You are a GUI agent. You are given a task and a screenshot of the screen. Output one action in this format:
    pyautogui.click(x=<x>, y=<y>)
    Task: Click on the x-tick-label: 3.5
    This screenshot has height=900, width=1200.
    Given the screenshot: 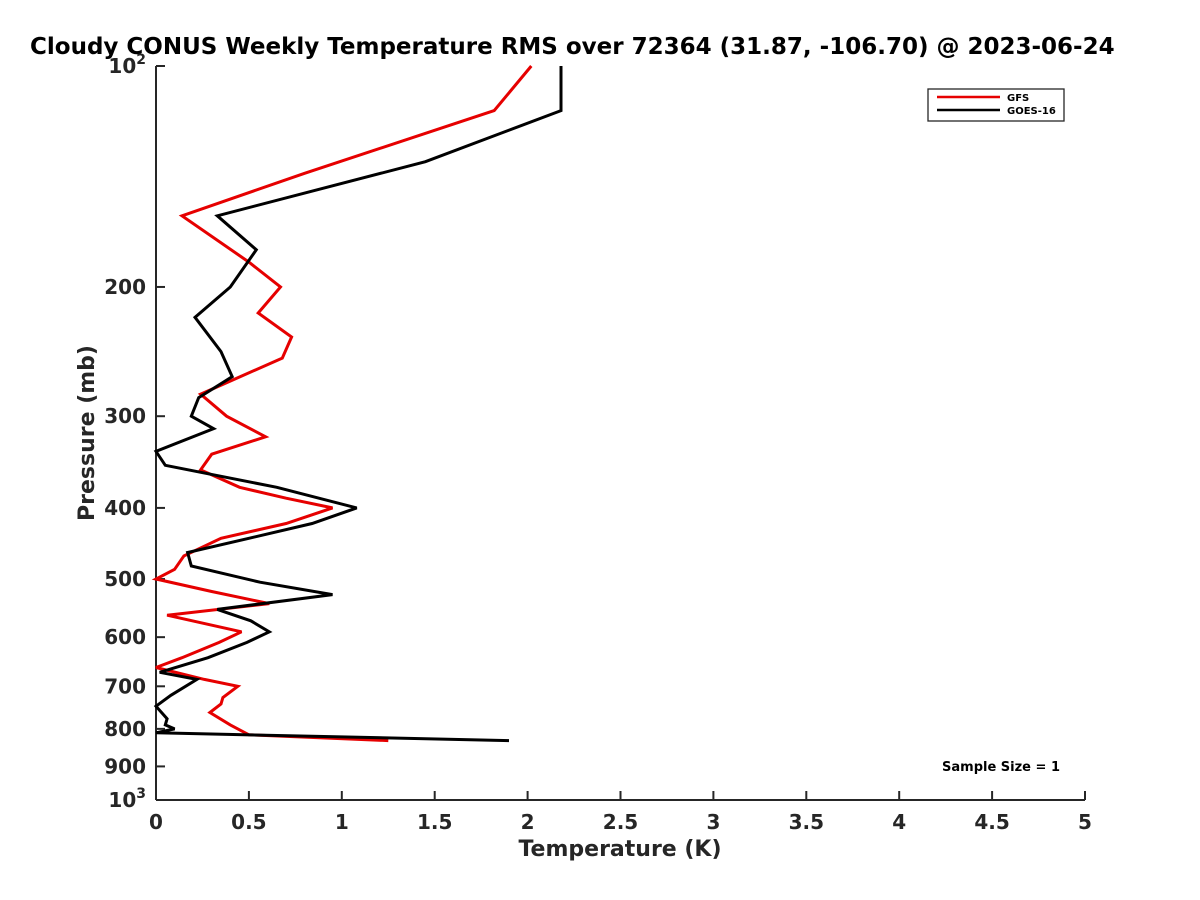 What is the action you would take?
    pyautogui.click(x=806, y=822)
    